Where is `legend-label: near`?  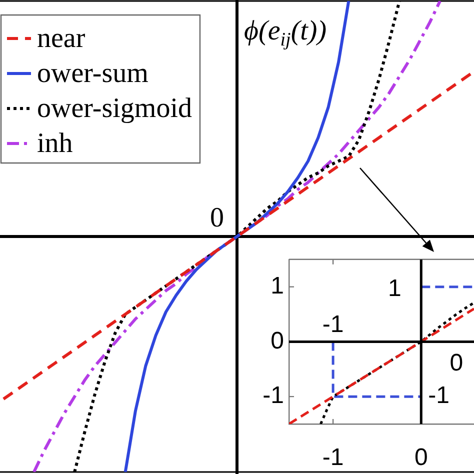 legend-label: near is located at coordinates (61, 38).